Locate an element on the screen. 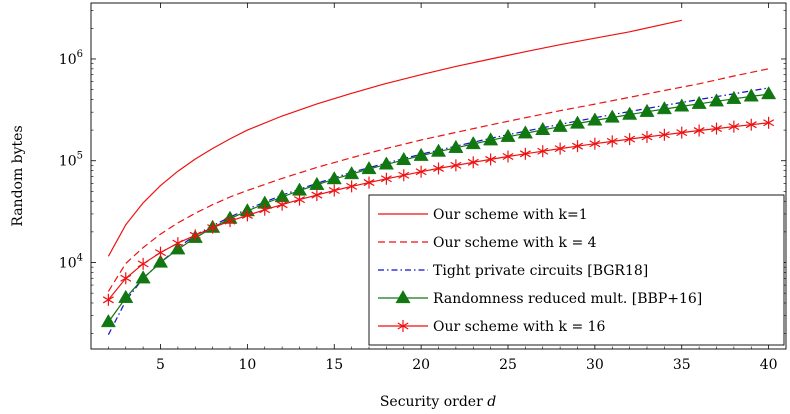  x-tick-label: 40 is located at coordinates (769, 365).